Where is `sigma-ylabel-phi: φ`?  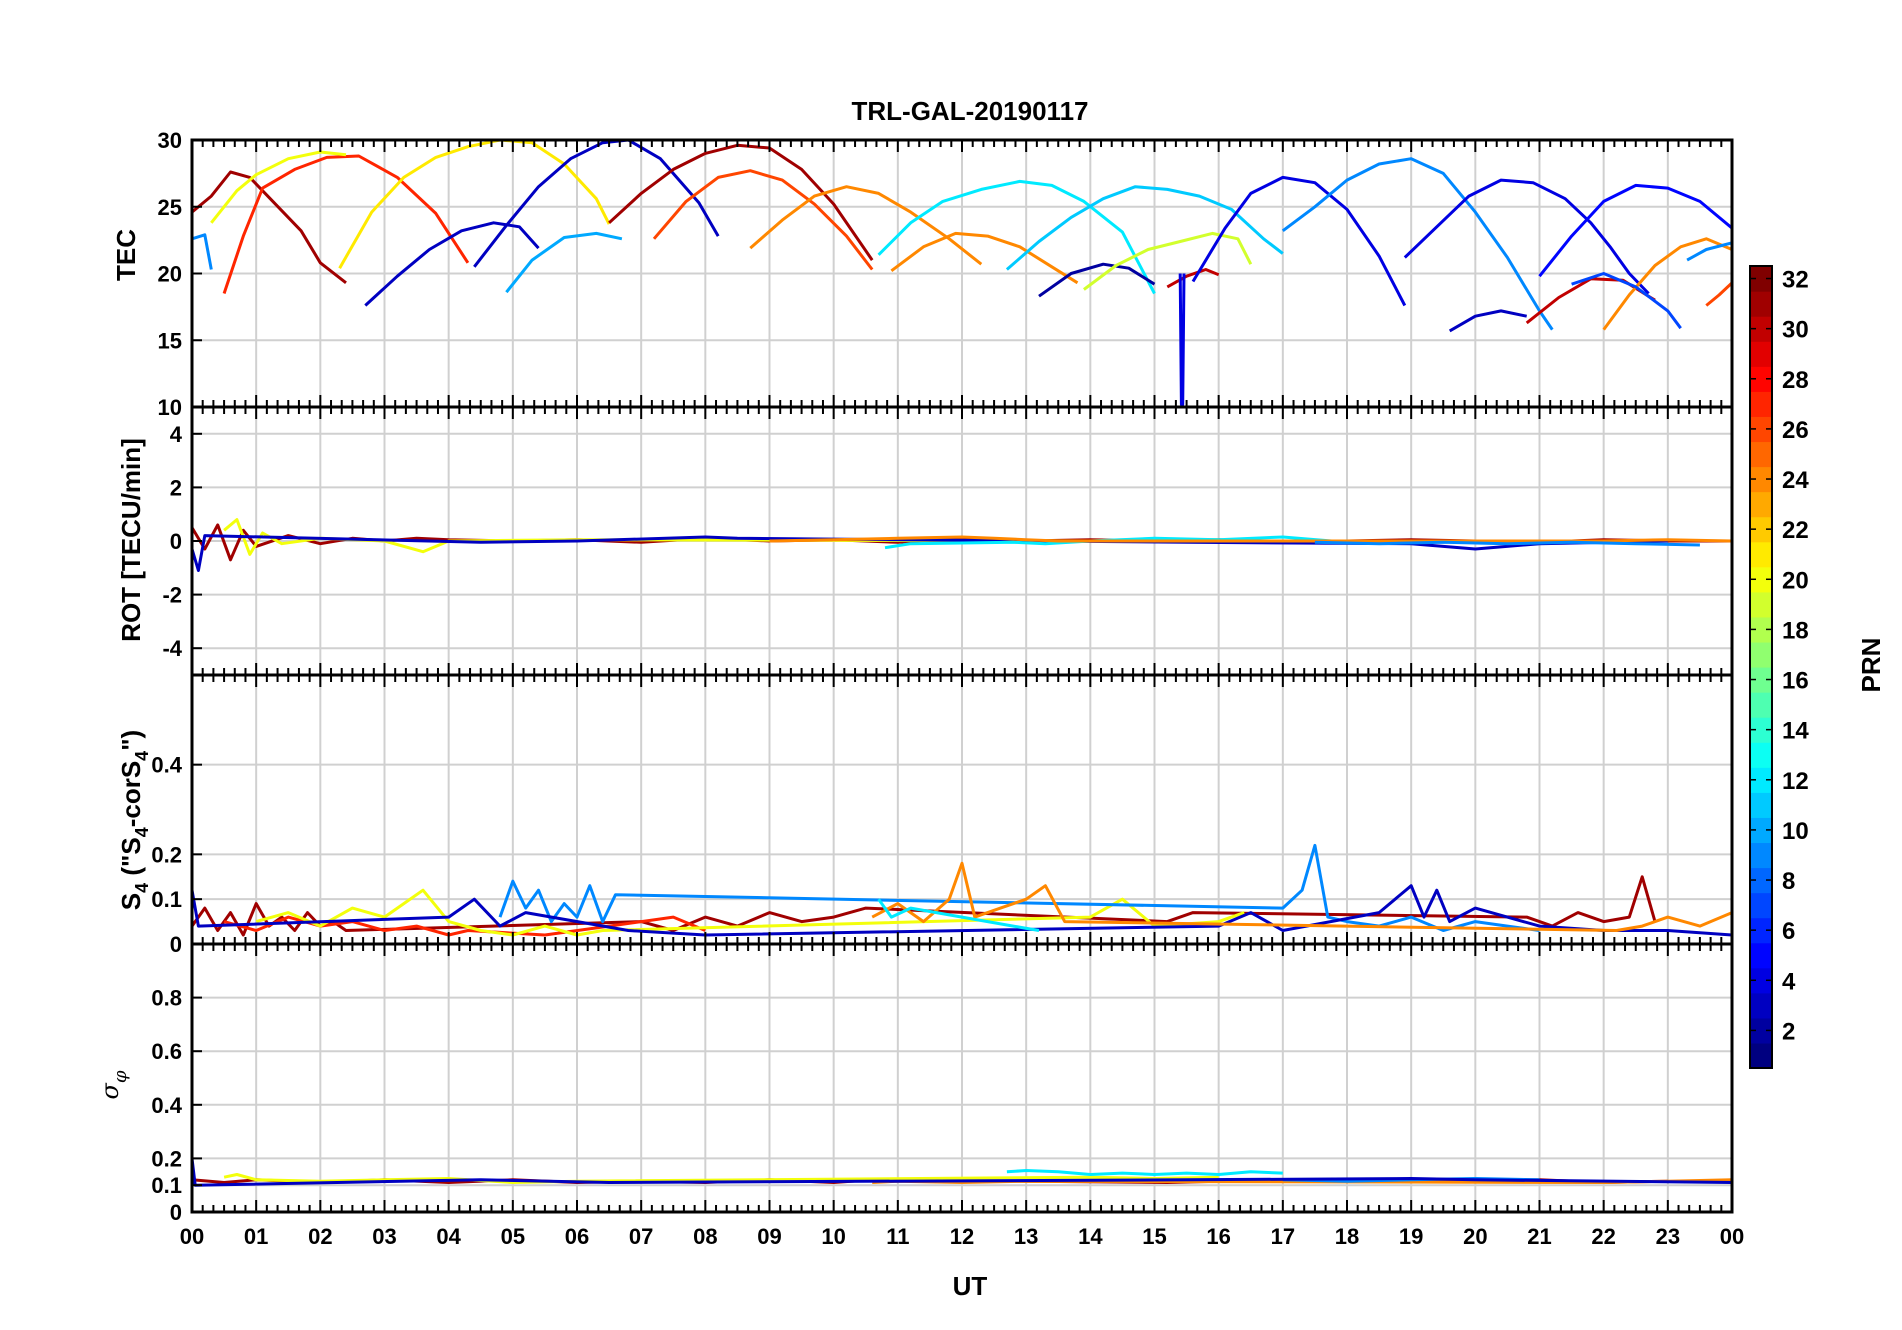
sigma-ylabel-phi: φ is located at coordinates (120, 1076).